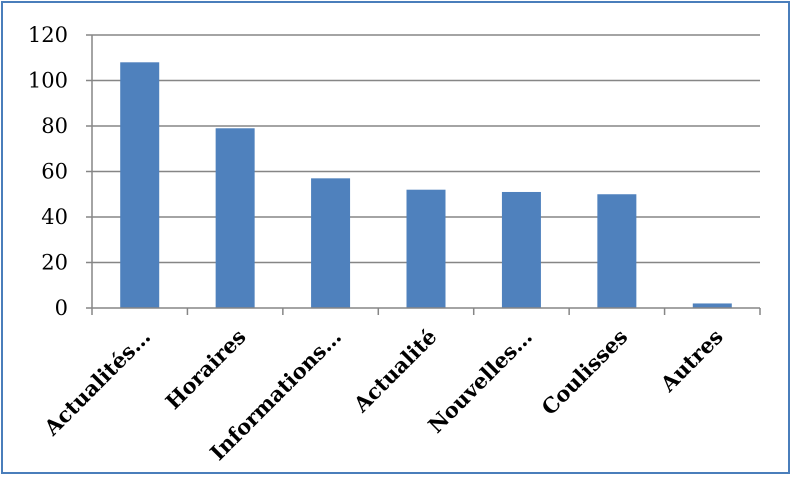  Describe the element at coordinates (205, 369) in the screenshot. I see `x-category-label: Horaires` at that location.